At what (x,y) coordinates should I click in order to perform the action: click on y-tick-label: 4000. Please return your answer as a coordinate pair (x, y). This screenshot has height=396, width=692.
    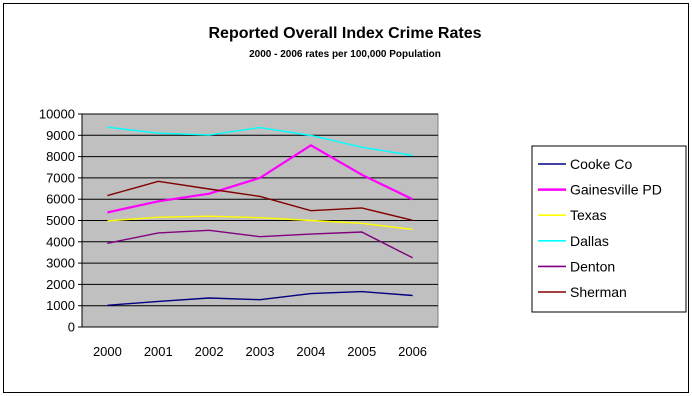
    Looking at the image, I should click on (60, 241).